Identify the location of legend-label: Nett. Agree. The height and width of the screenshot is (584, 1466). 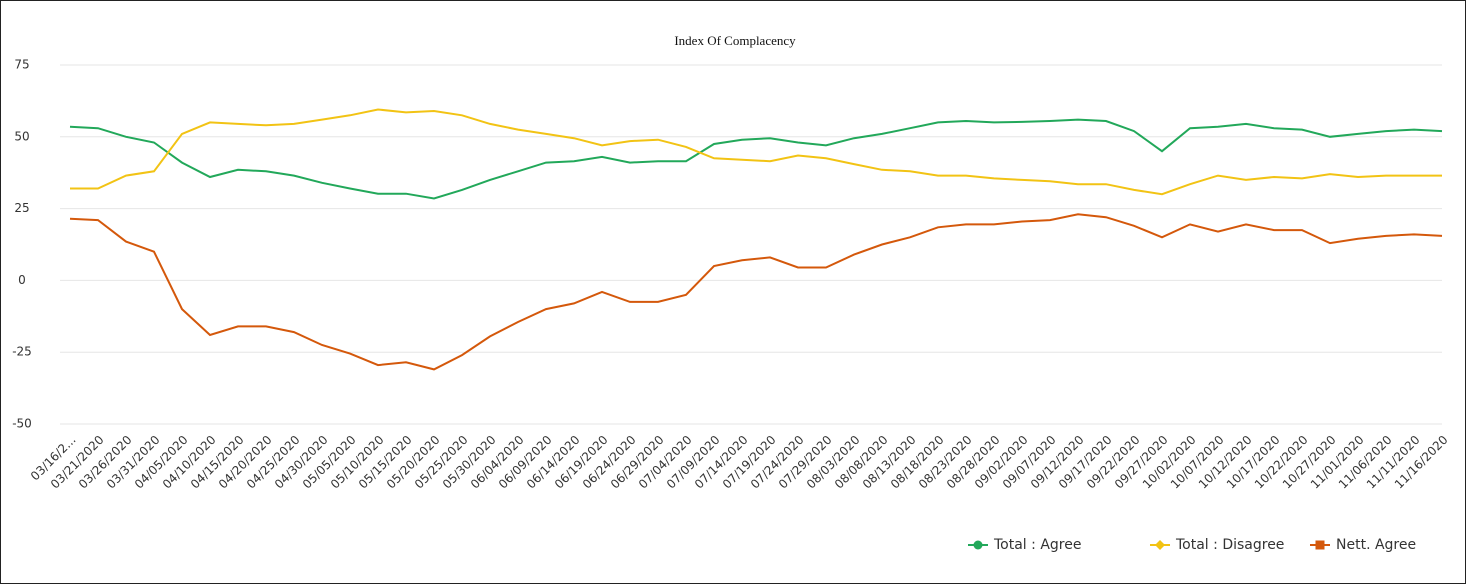
(1376, 545).